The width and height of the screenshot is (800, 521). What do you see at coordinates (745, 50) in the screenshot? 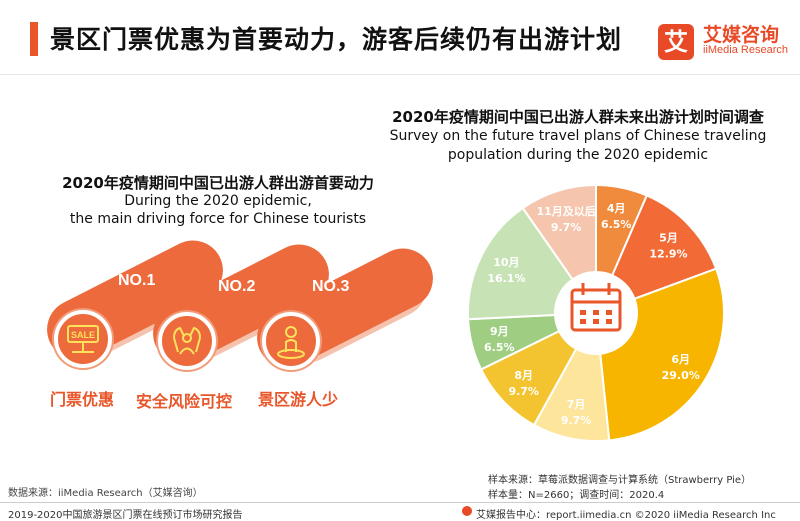
I see `logo-text-en: iiMedia Research` at bounding box center [745, 50].